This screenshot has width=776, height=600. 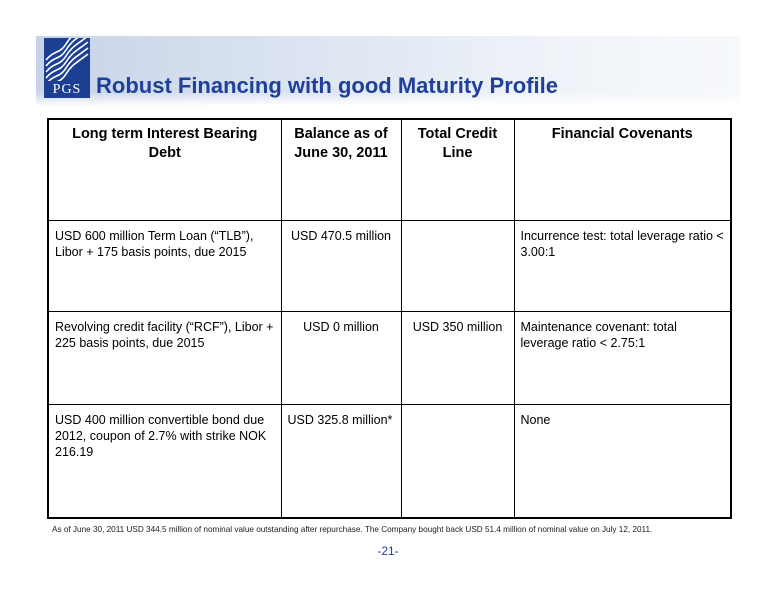 What do you see at coordinates (622, 169) in the screenshot?
I see `column-header-covenants: Financial Covenants` at bounding box center [622, 169].